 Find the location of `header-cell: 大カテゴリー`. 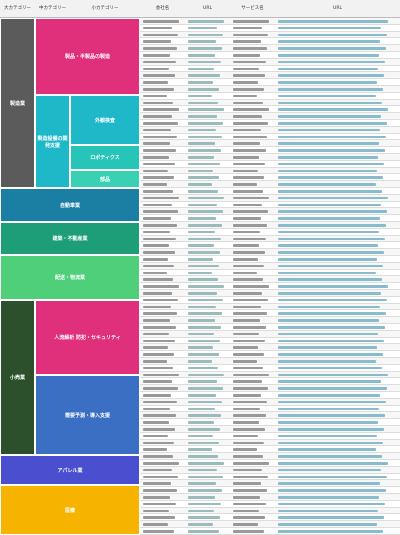

header-cell: 大カテゴリー is located at coordinates (17, 9).